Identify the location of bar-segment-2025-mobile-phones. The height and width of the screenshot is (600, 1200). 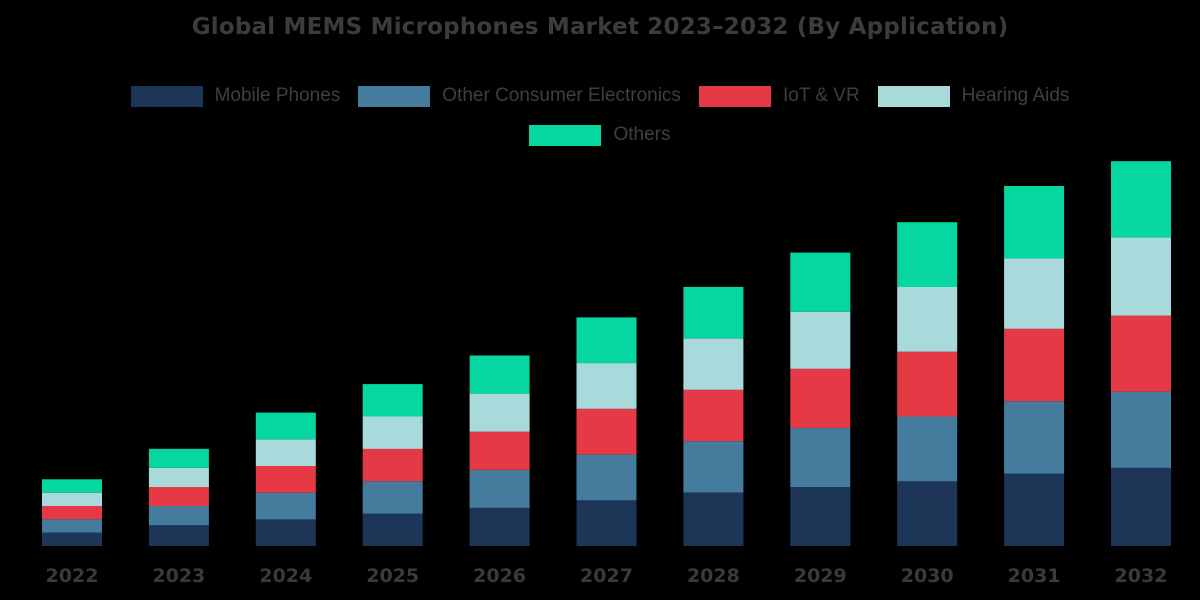
(392, 529).